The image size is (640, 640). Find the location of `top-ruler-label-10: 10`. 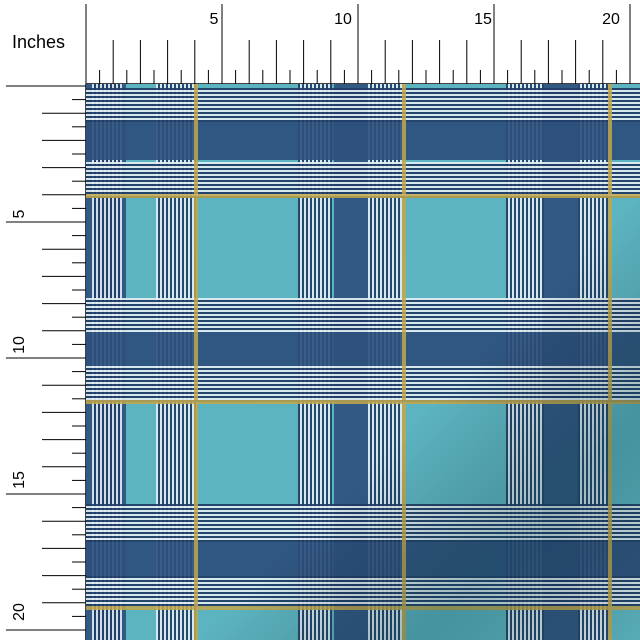

top-ruler-label-10: 10 is located at coordinates (343, 19).